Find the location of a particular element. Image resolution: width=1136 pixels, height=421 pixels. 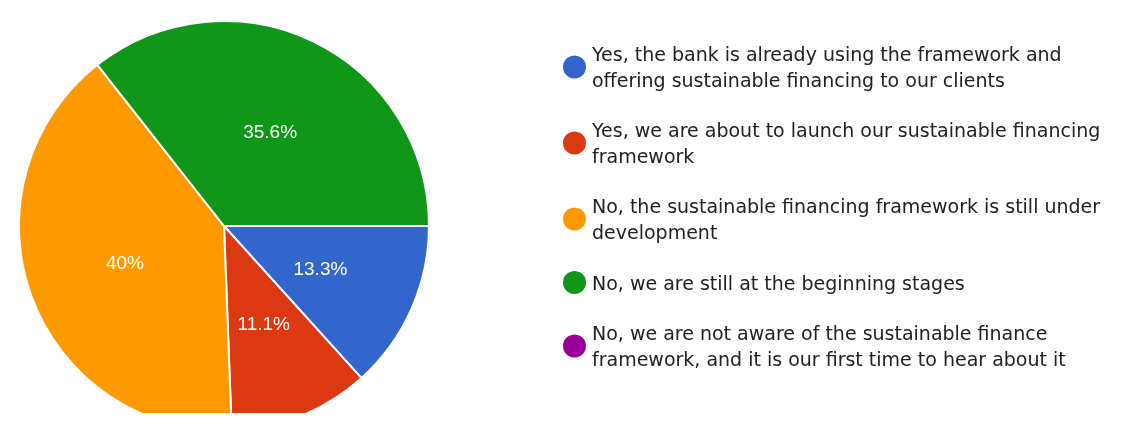

legend-label: Yes, we are about to launch our sustainable financing framework is located at coordinates (849, 143).